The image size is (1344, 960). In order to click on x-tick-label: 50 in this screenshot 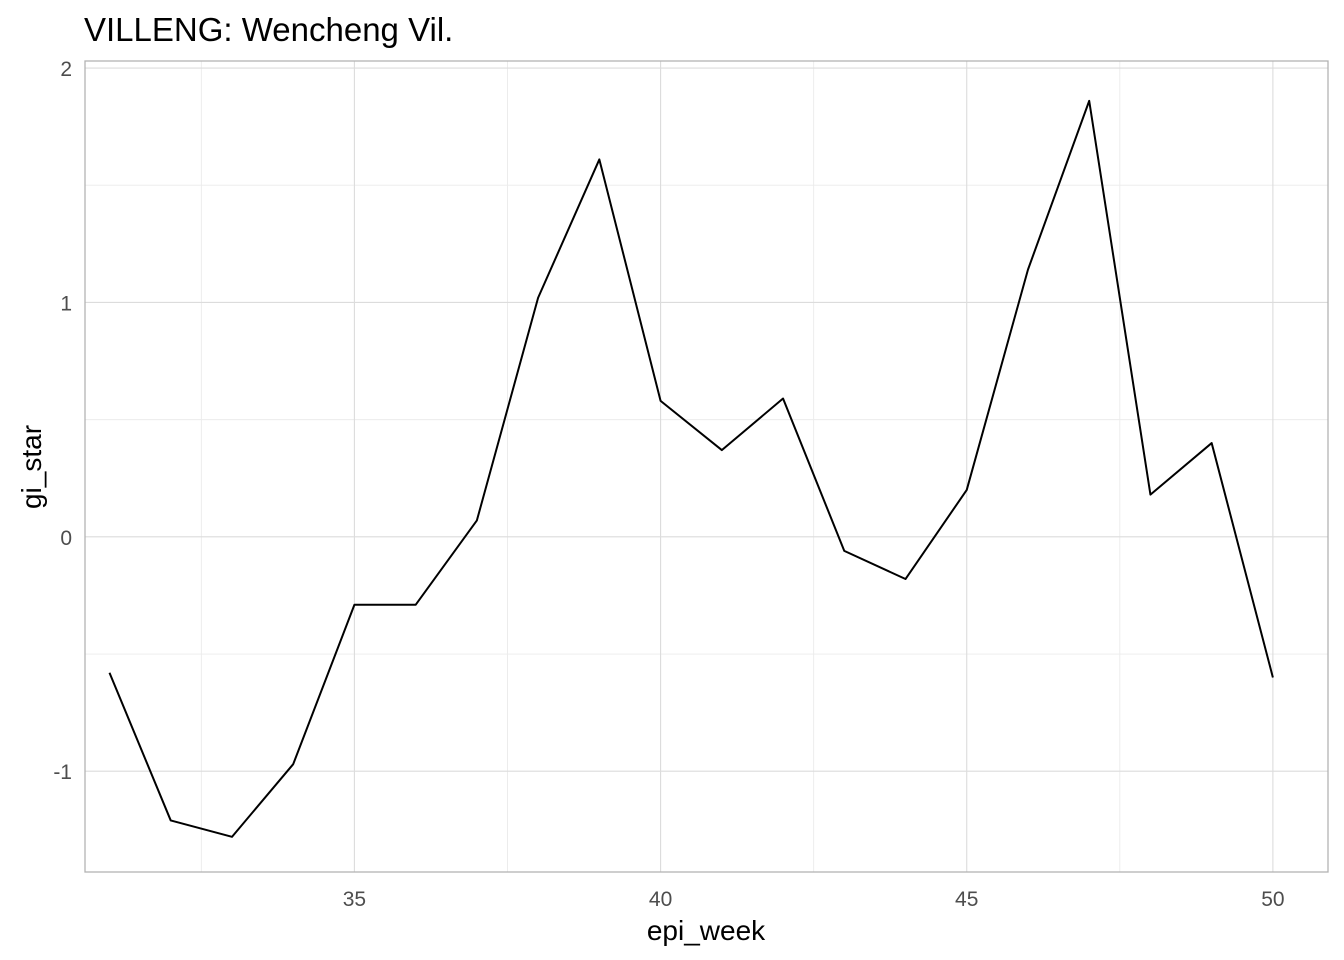, I will do `click(1272, 899)`.